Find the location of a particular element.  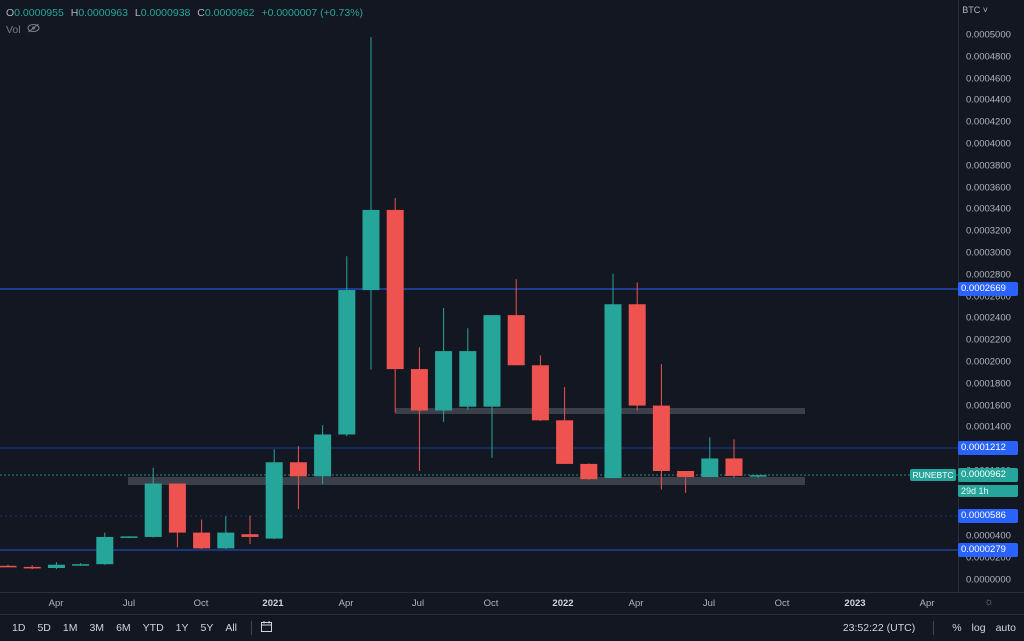

bar-countdown: 29d 1h is located at coordinates (988, 491).